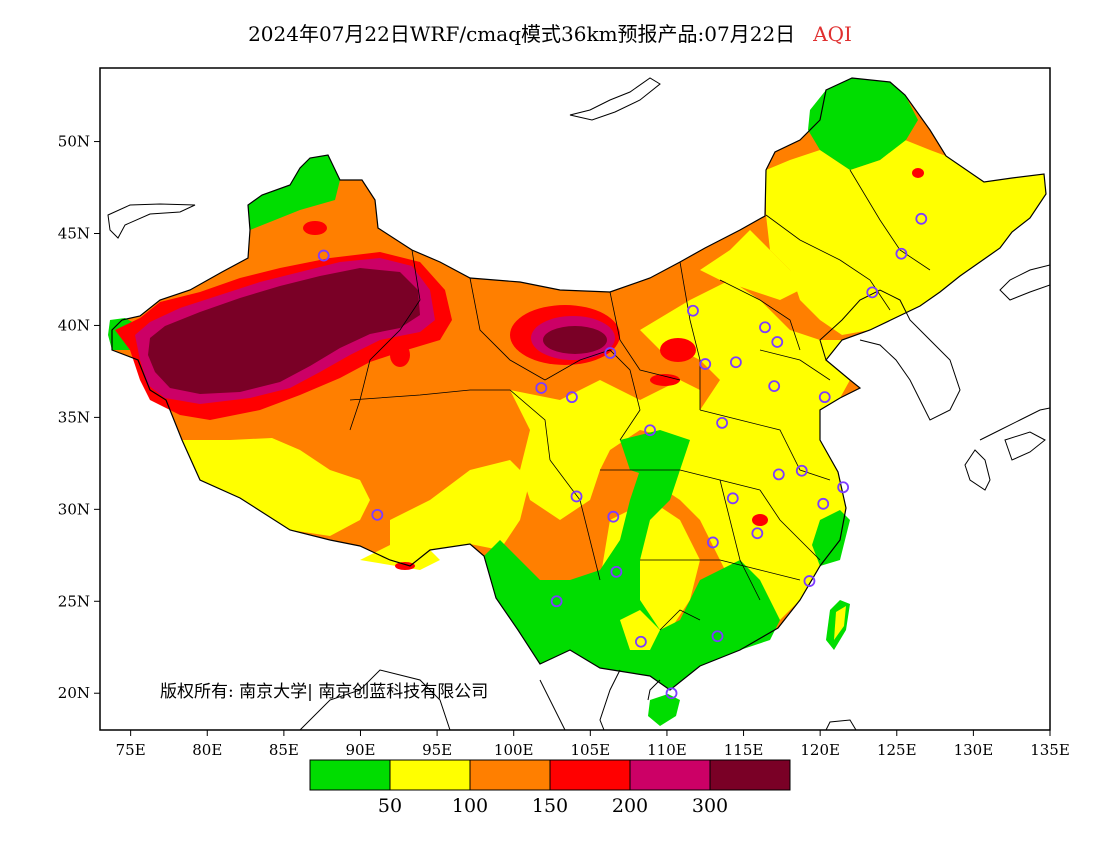 Image resolution: width=1100 pixels, height=850 pixels. What do you see at coordinates (710, 806) in the screenshot?
I see `colorbar-label: 300` at bounding box center [710, 806].